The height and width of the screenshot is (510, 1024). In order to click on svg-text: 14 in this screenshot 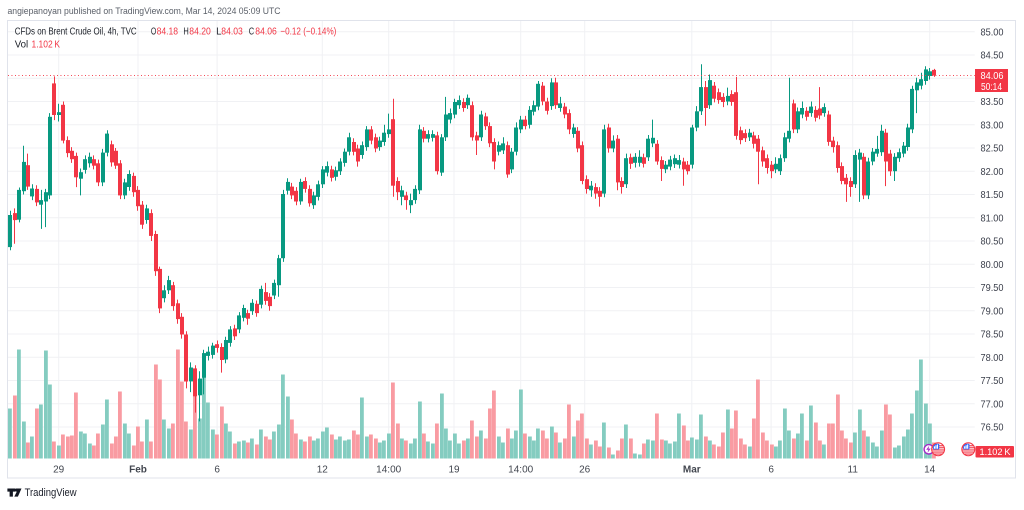, I will do `click(930, 470)`.